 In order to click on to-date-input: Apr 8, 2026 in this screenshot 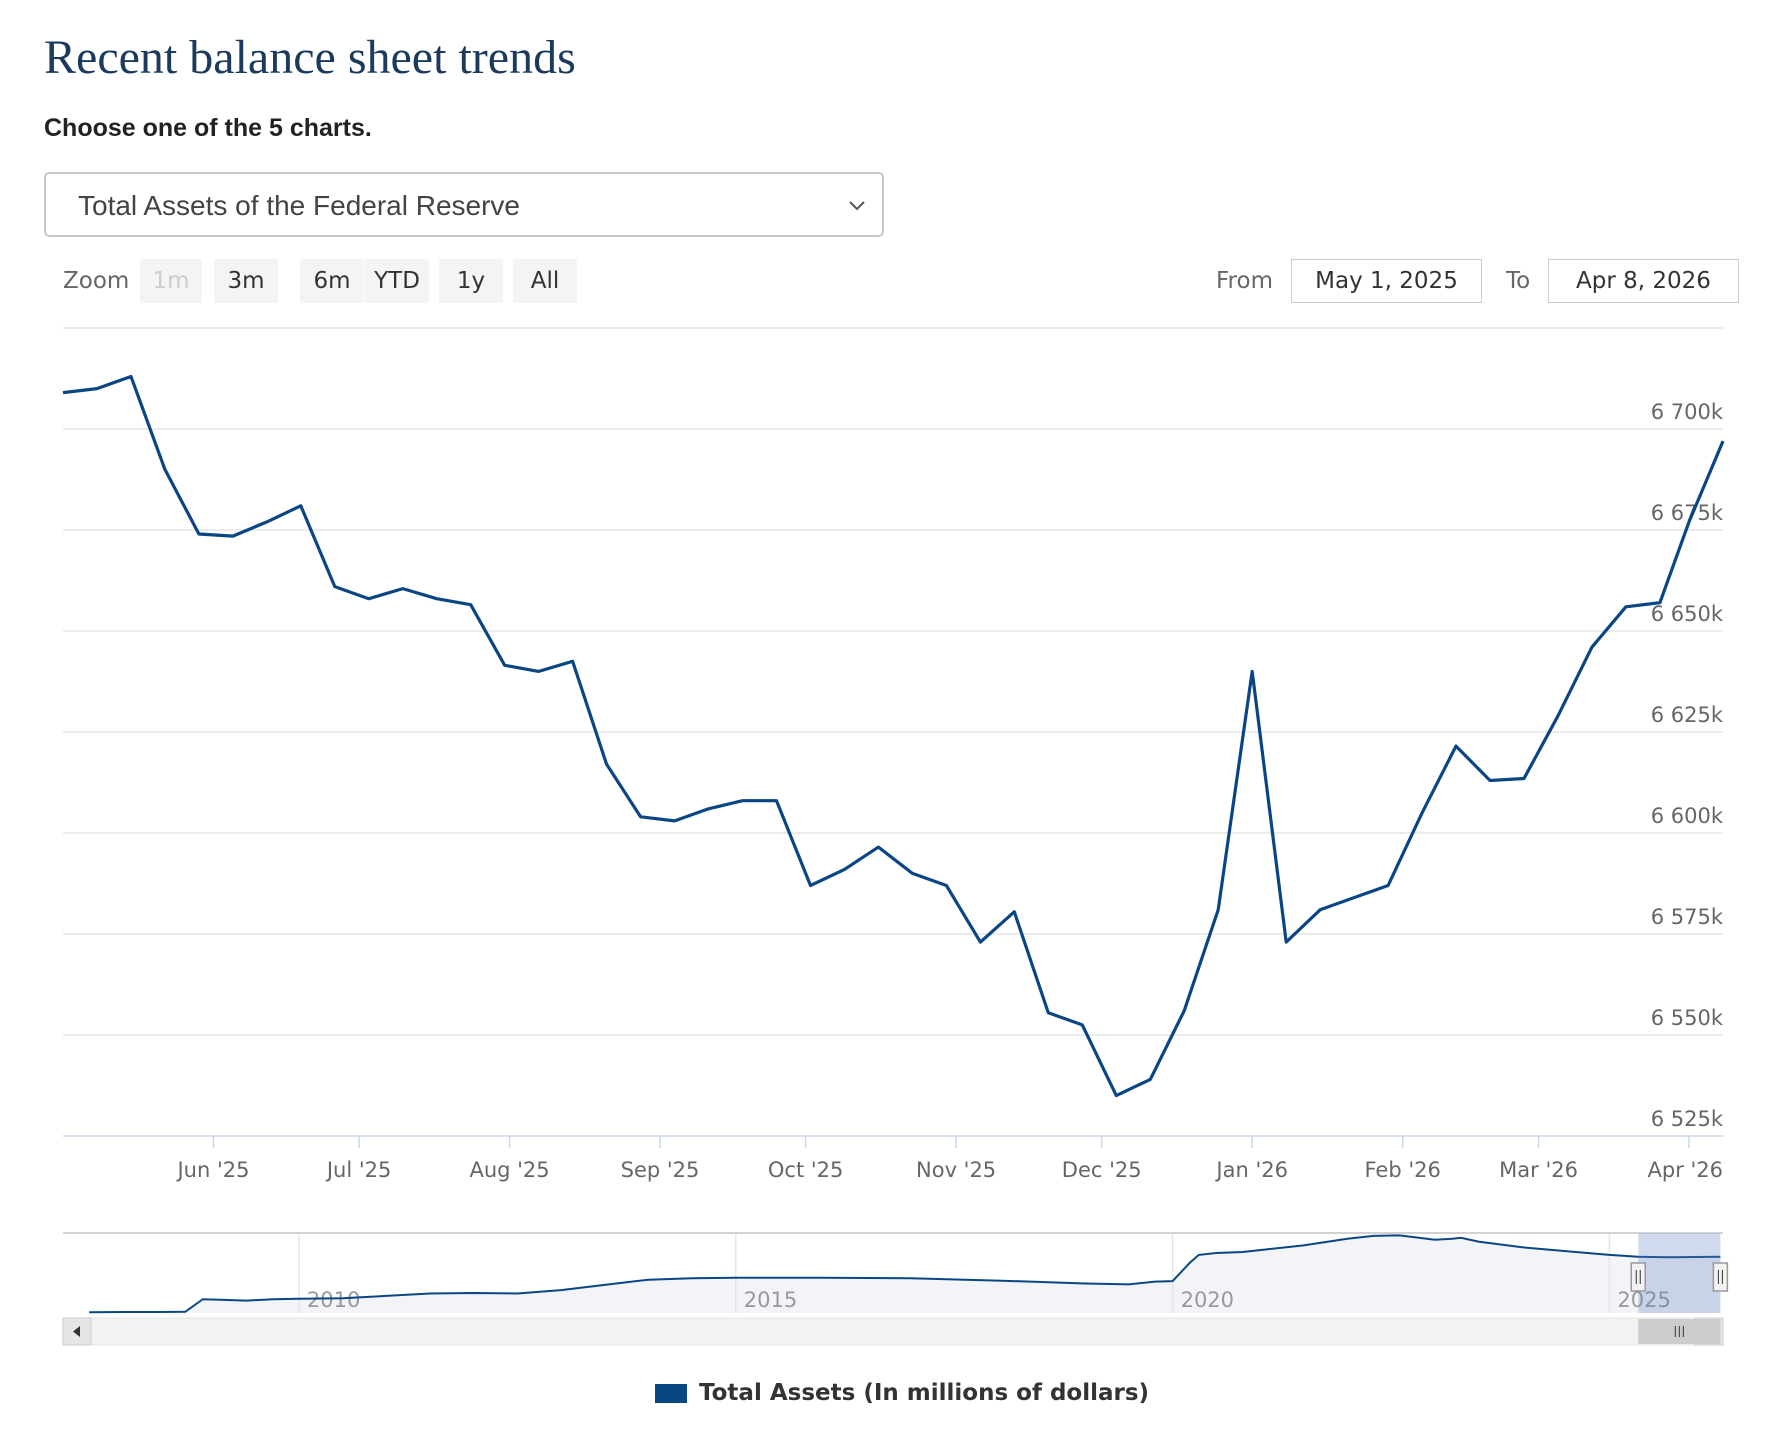, I will do `click(1643, 281)`.